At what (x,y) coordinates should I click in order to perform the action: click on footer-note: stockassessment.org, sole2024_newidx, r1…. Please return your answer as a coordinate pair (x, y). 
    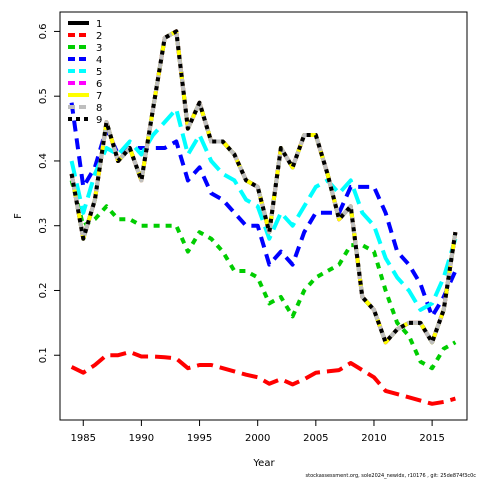
    Looking at the image, I should click on (391, 476).